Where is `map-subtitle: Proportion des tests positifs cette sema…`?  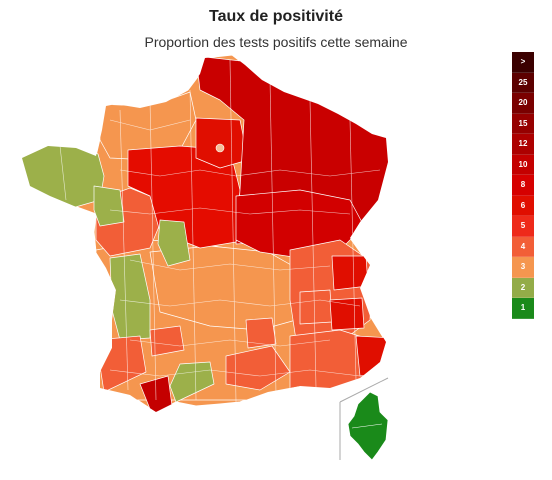 map-subtitle: Proportion des tests positifs cette sema… is located at coordinates (276, 42).